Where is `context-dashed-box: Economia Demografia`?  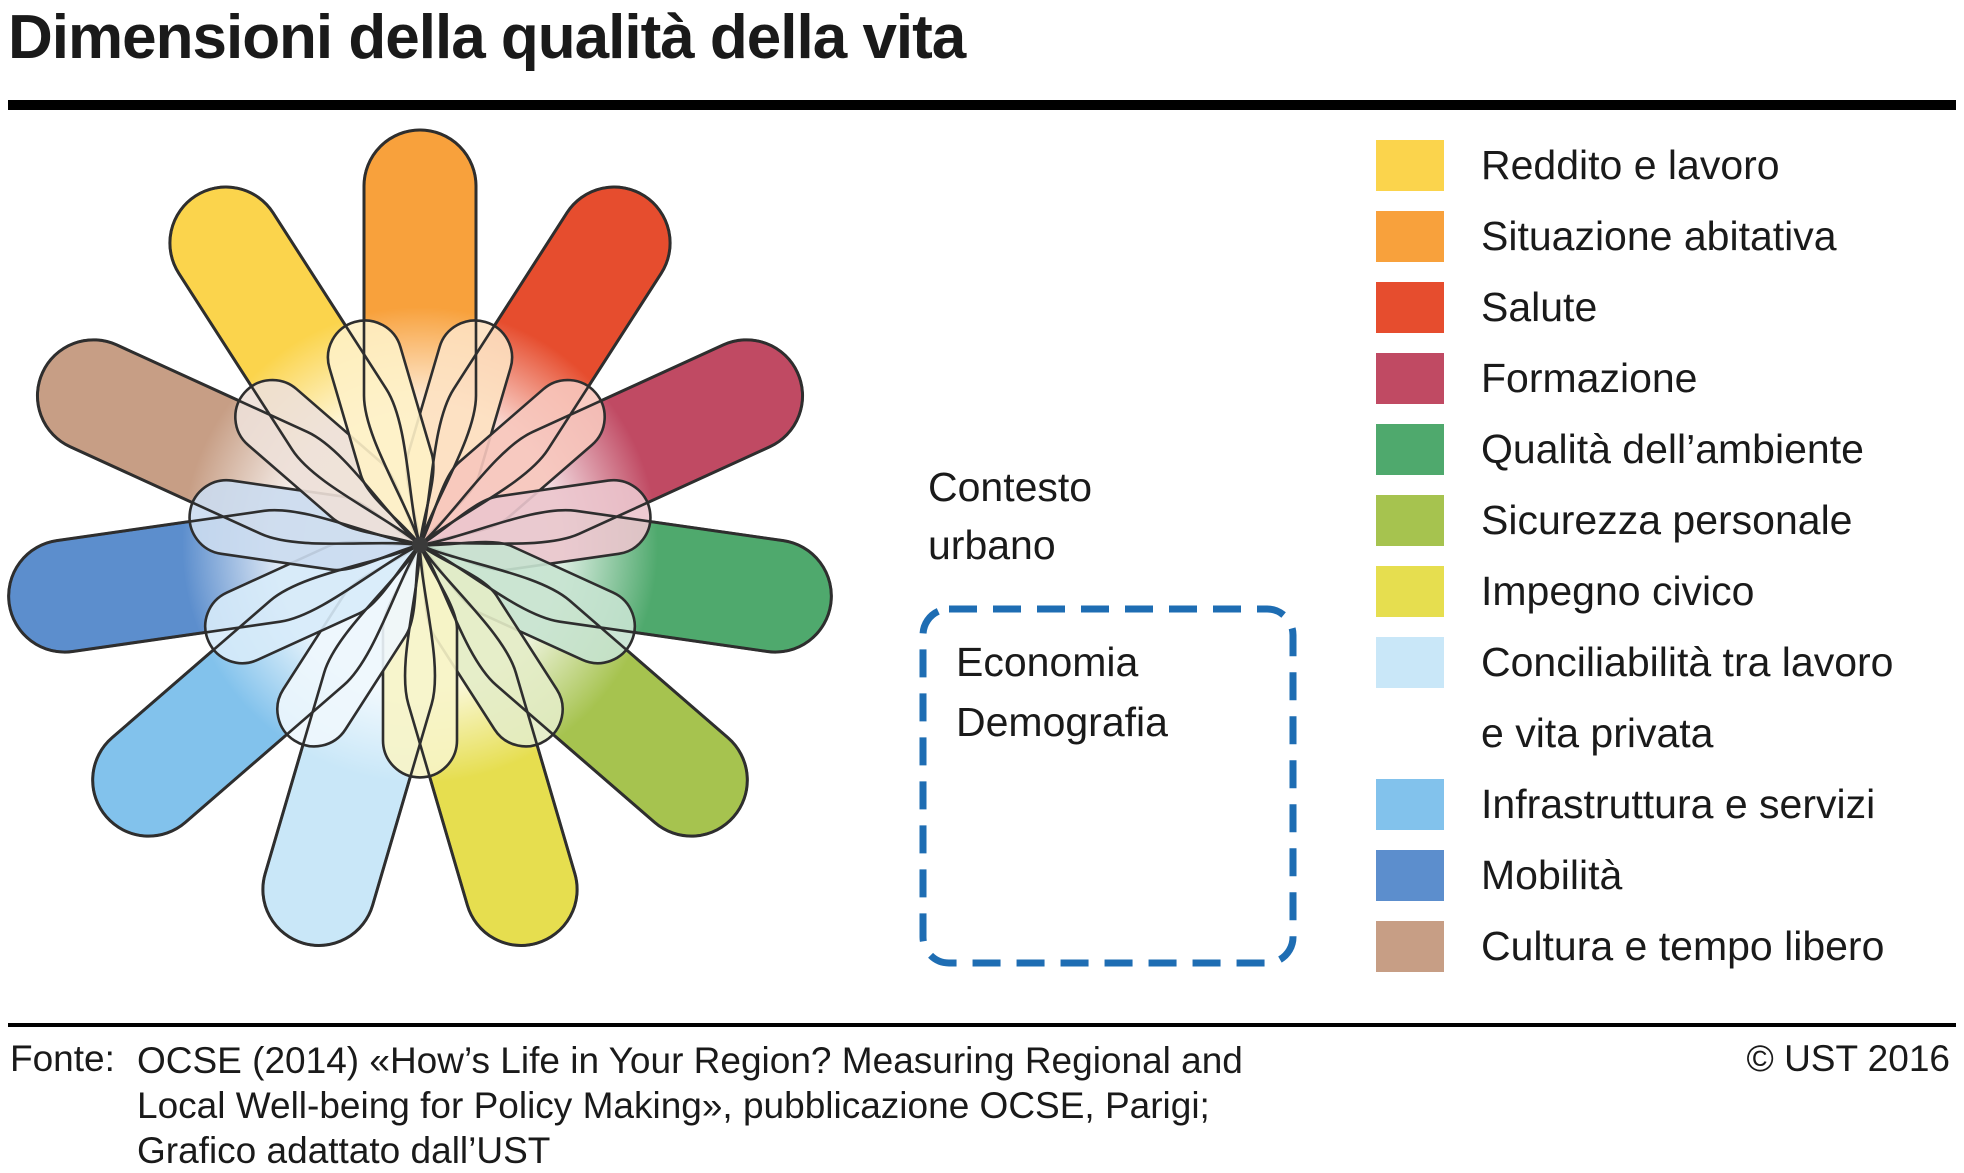
context-dashed-box: Economia Demografia is located at coordinates (1108, 786).